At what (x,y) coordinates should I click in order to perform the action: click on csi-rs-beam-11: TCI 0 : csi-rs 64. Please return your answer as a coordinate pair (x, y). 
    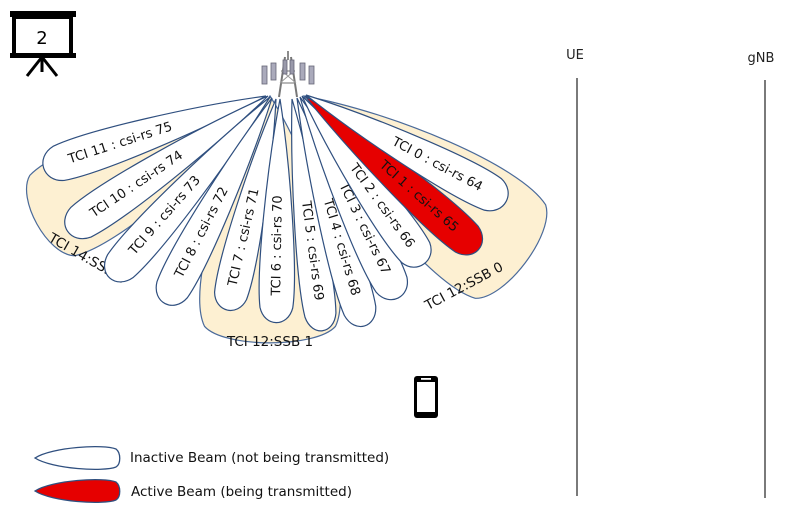
    Looking at the image, I should click on (407, 153).